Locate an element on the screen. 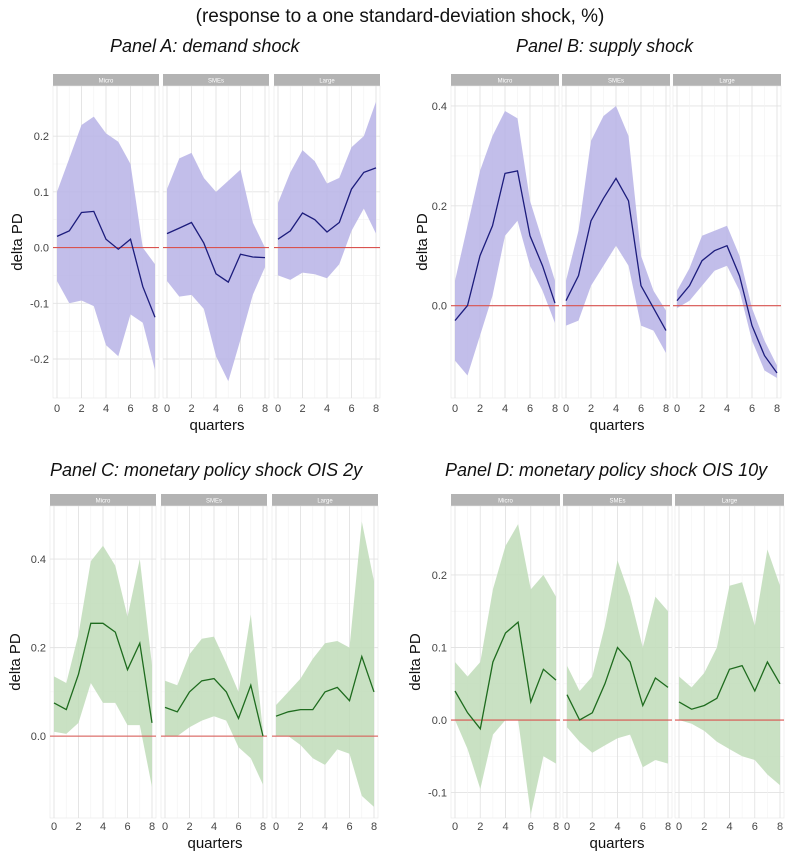  panel-b-micro-x-tick-label: 4 is located at coordinates (505, 409).